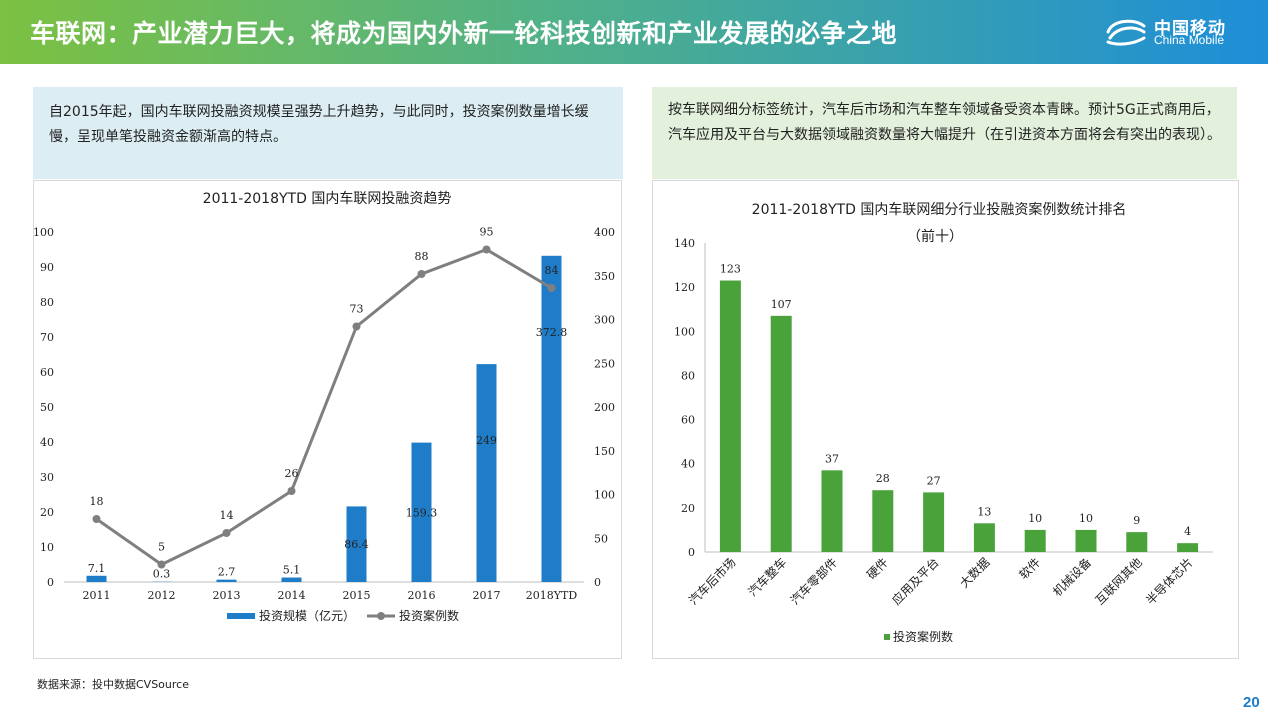 Image resolution: width=1268 pixels, height=714 pixels. I want to click on case-count-label: 5, so click(161, 547).